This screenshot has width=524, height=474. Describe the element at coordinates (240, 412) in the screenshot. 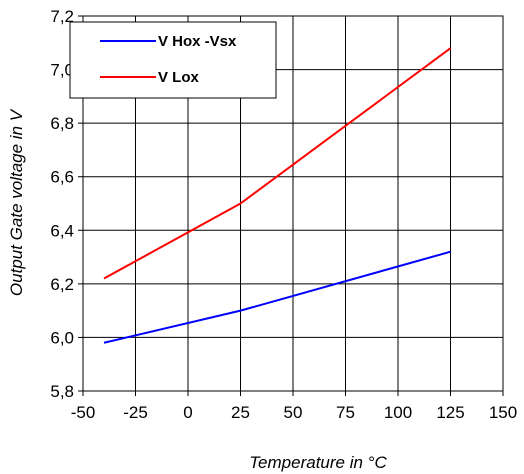

I see `x-tick-label: 25` at that location.